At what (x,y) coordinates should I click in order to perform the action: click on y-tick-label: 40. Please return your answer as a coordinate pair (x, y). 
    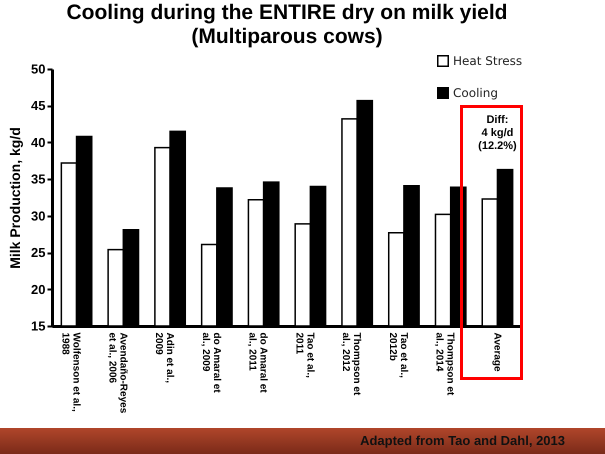
    Looking at the image, I should click on (38, 142).